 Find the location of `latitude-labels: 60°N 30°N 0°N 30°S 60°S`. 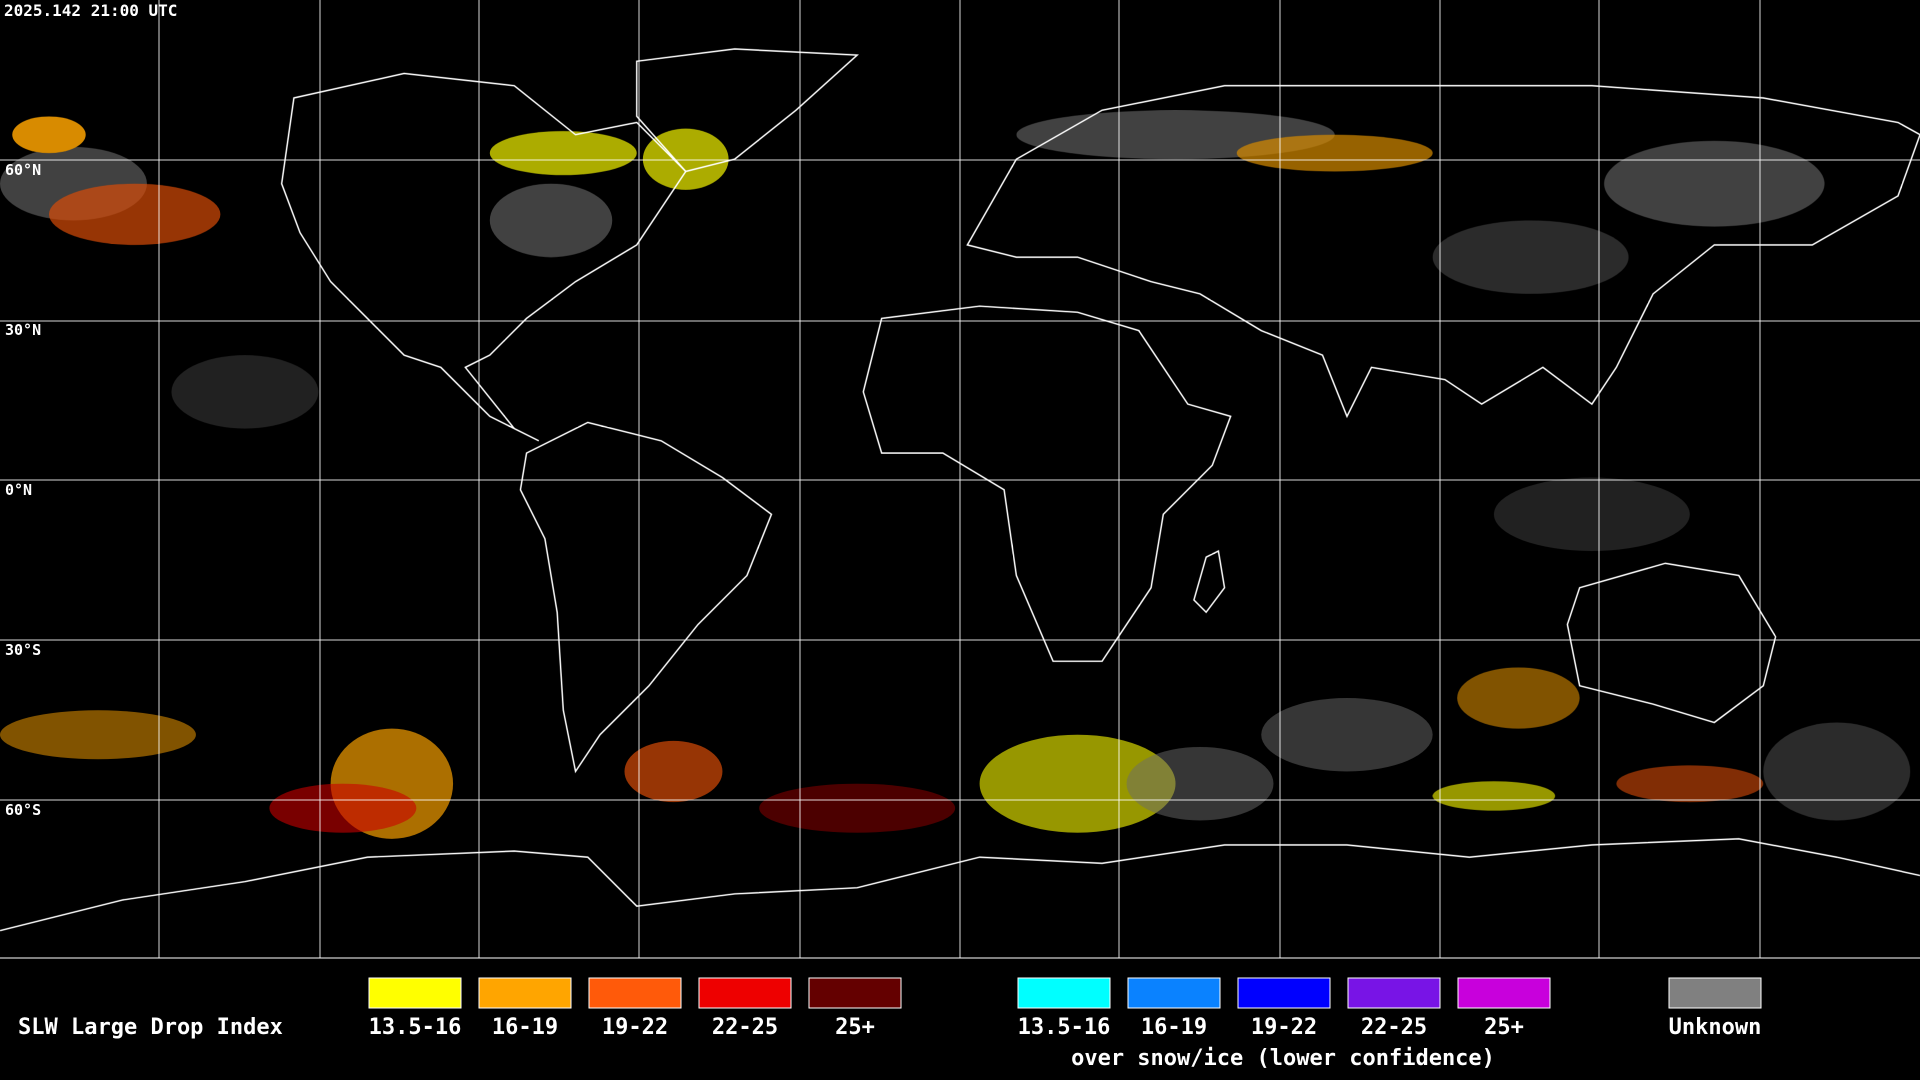

latitude-labels: 60°N 30°N 0°N 30°S 60°S is located at coordinates (23, 490).